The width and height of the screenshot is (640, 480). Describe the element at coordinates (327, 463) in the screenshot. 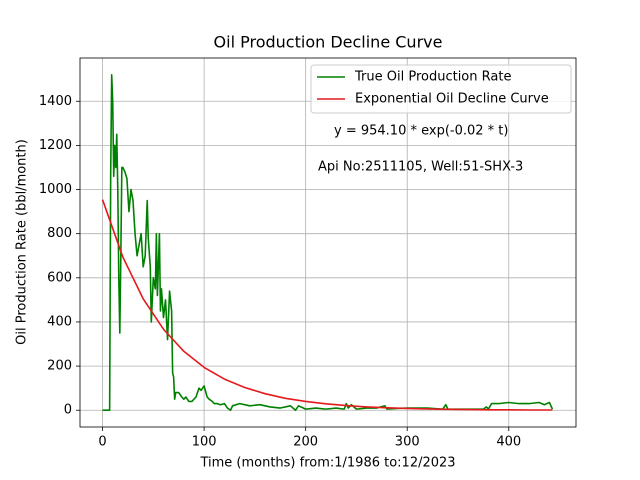

I see `x-axis-label: Time (months) from:1/1986 to:12/2023` at that location.